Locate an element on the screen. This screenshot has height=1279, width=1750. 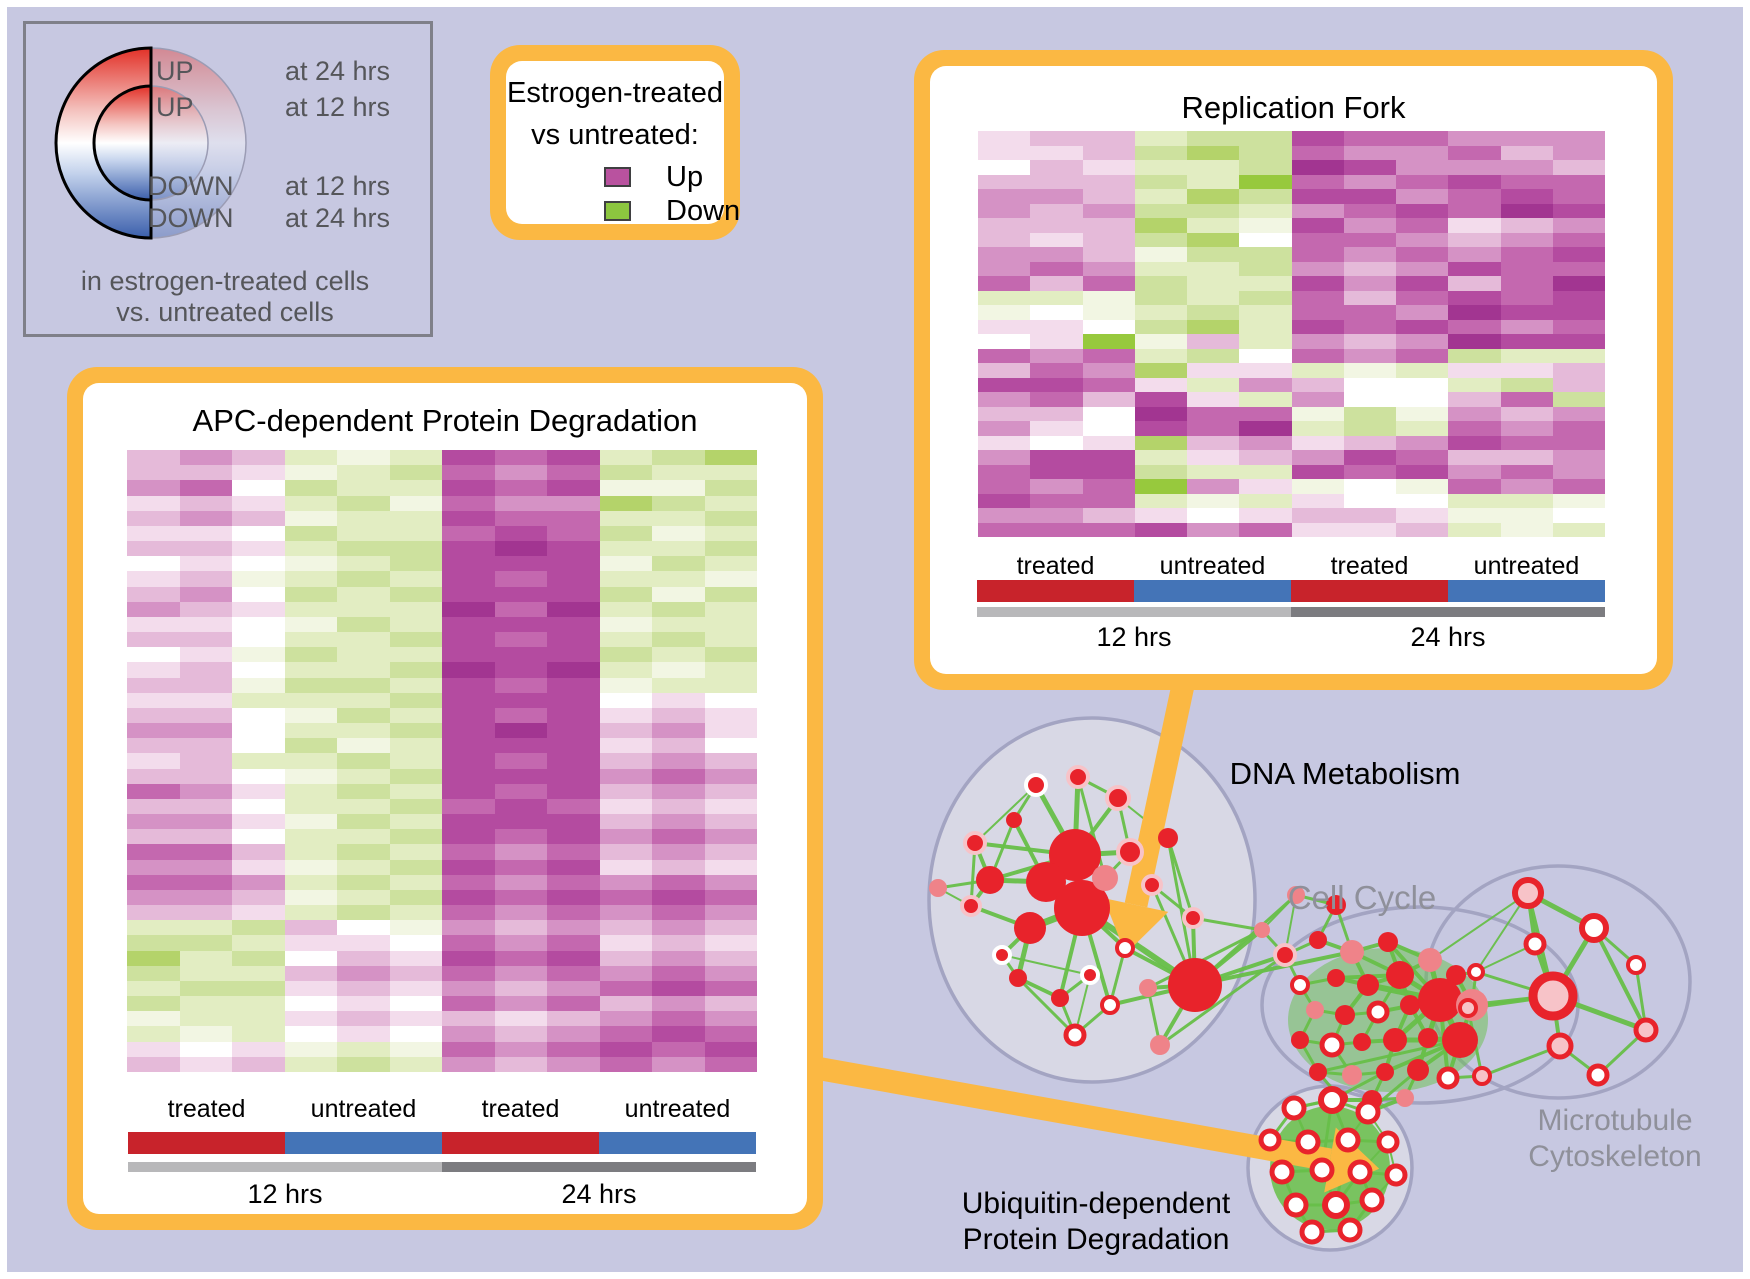
updown-legend-panel: Estrogen-treated vs untreated: Up Down is located at coordinates (615, 142).